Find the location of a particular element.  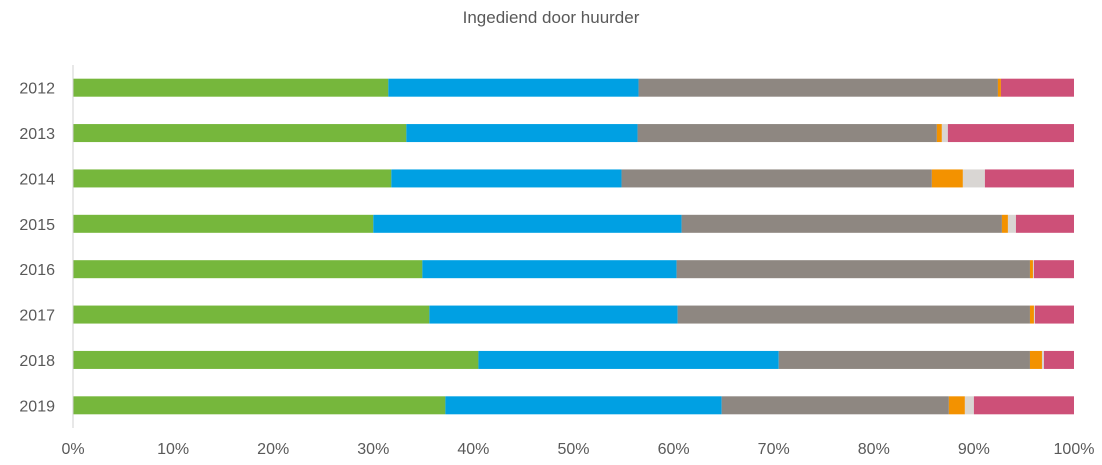

x-tick-label: 10% is located at coordinates (173, 449).